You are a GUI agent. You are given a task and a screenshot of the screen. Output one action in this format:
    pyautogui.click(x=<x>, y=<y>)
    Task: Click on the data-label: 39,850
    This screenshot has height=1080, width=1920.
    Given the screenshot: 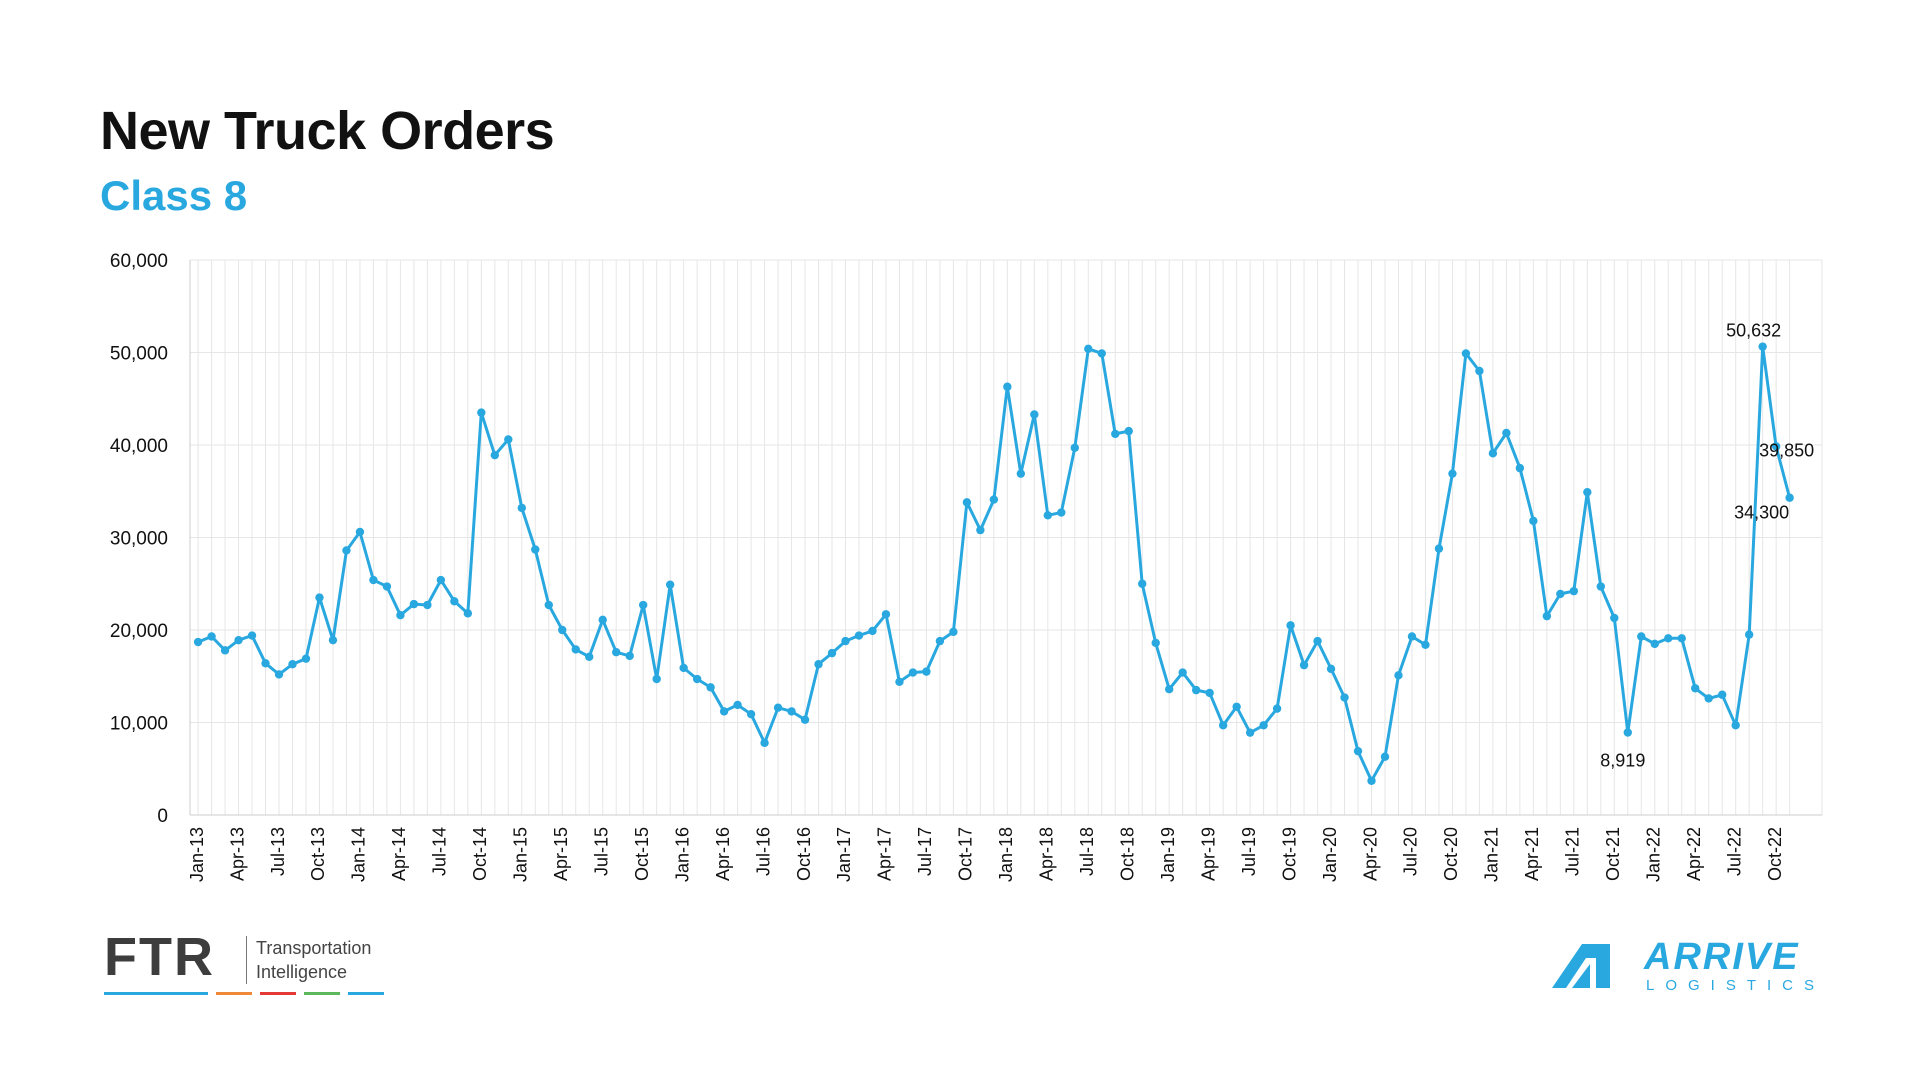 What is the action you would take?
    pyautogui.click(x=1786, y=450)
    